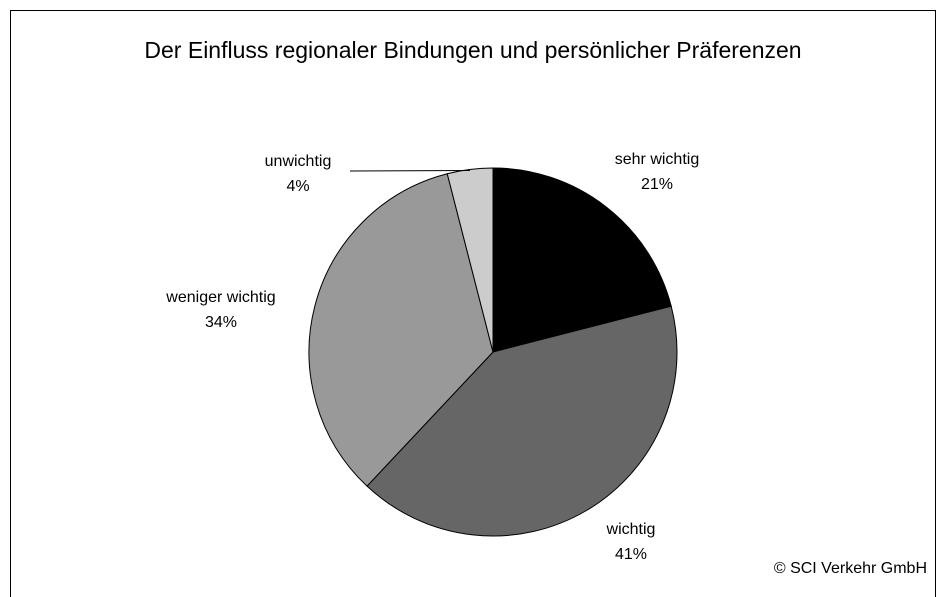 The width and height of the screenshot is (946, 597). What do you see at coordinates (221, 322) in the screenshot?
I see `value-label: 34%` at bounding box center [221, 322].